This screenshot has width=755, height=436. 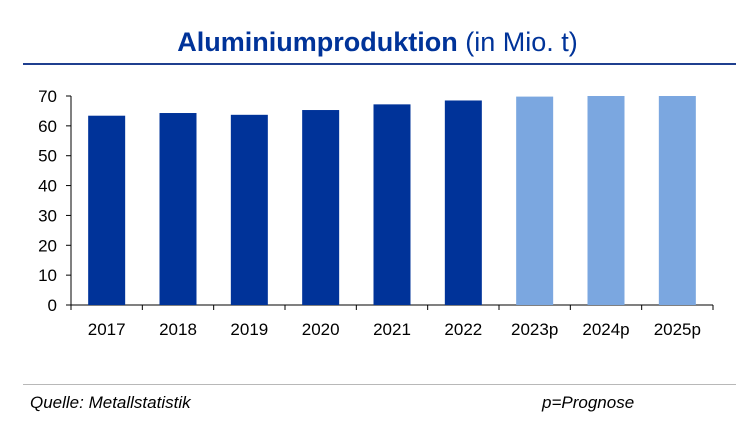 I want to click on source-note: Quelle: Metallstatistik, so click(x=110, y=402).